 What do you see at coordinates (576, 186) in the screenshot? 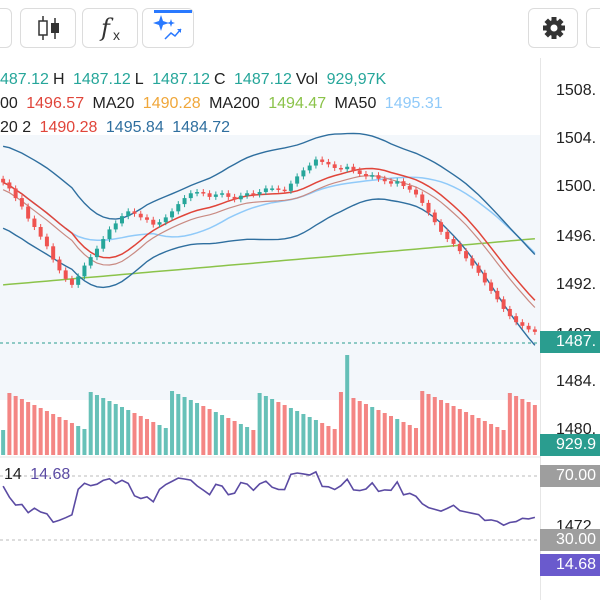
I see `price-axis-label: 1500.` at bounding box center [576, 186].